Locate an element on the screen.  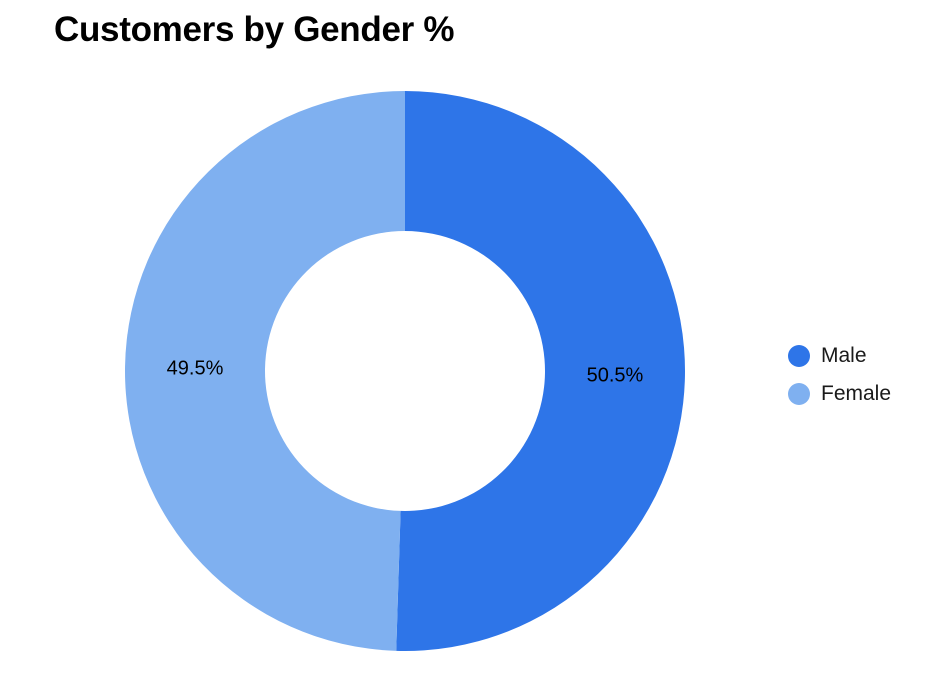
legend: Male Female is located at coordinates (839, 375).